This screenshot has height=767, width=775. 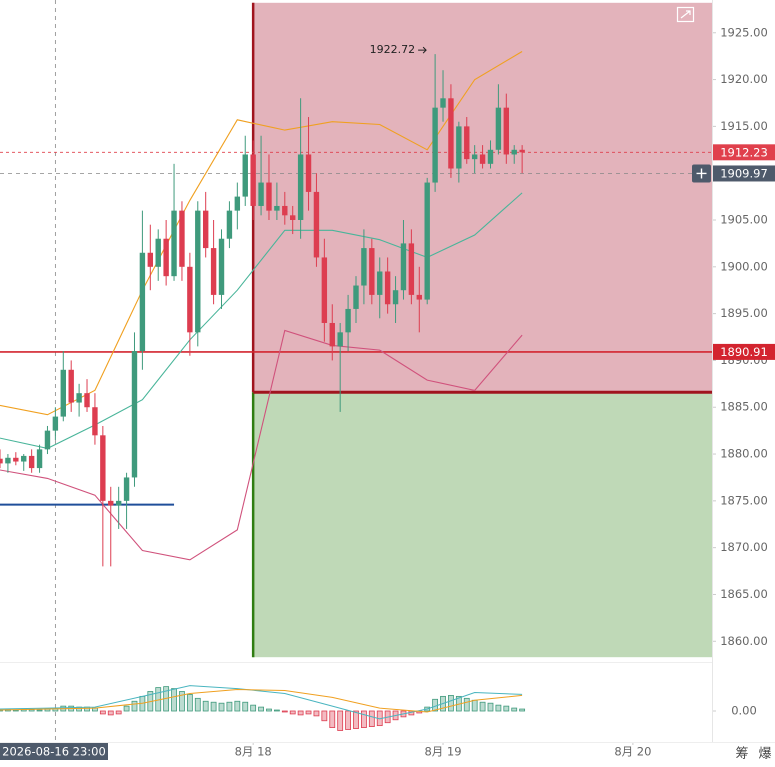 I want to click on expand-icon-arrow, so click(x=685, y=14).